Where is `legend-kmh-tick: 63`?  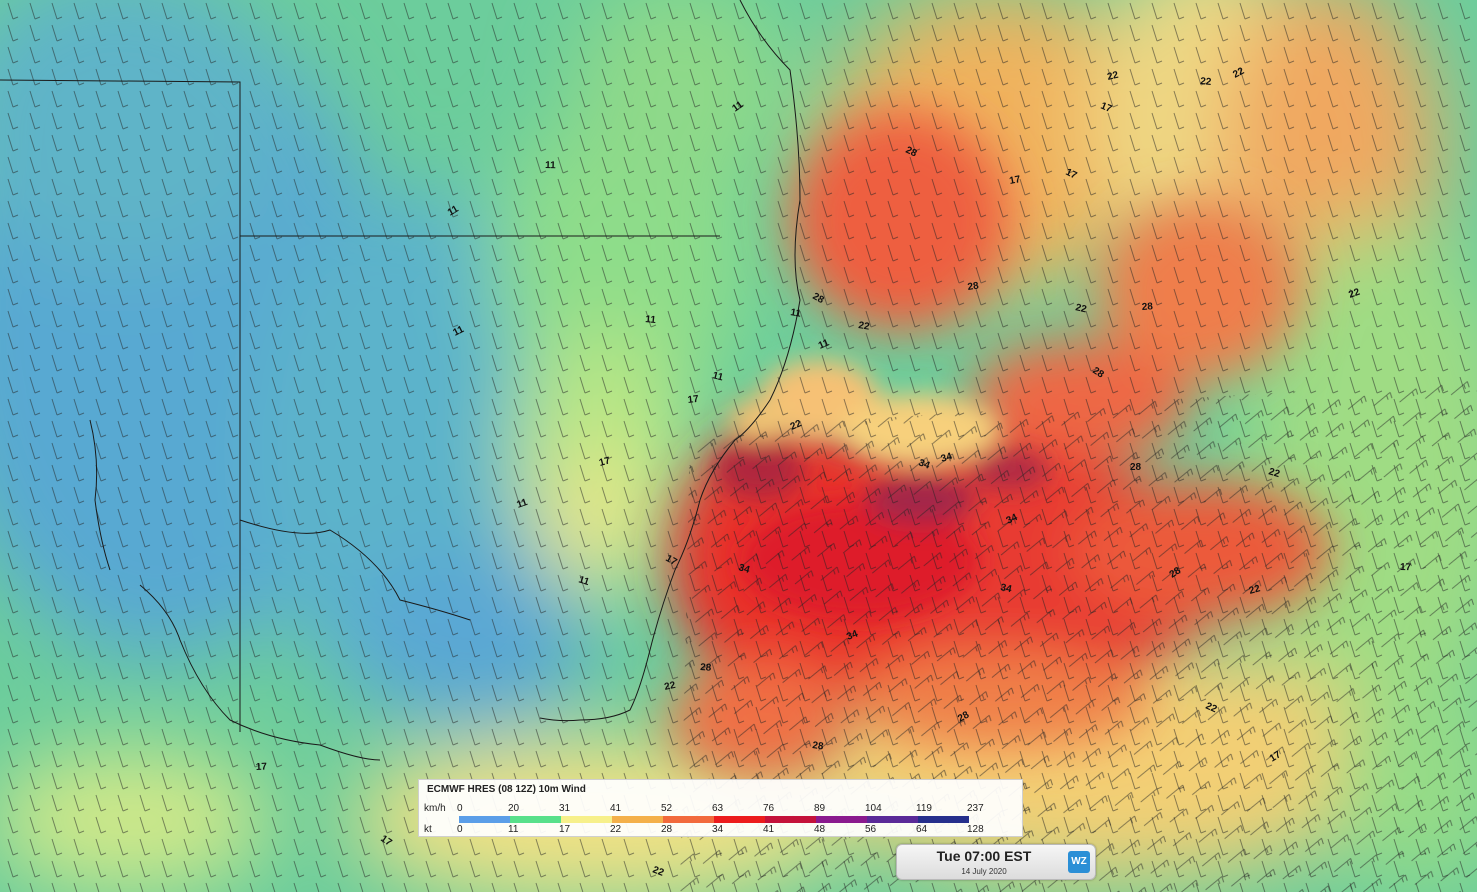
legend-kmh-tick: 63 is located at coordinates (718, 808).